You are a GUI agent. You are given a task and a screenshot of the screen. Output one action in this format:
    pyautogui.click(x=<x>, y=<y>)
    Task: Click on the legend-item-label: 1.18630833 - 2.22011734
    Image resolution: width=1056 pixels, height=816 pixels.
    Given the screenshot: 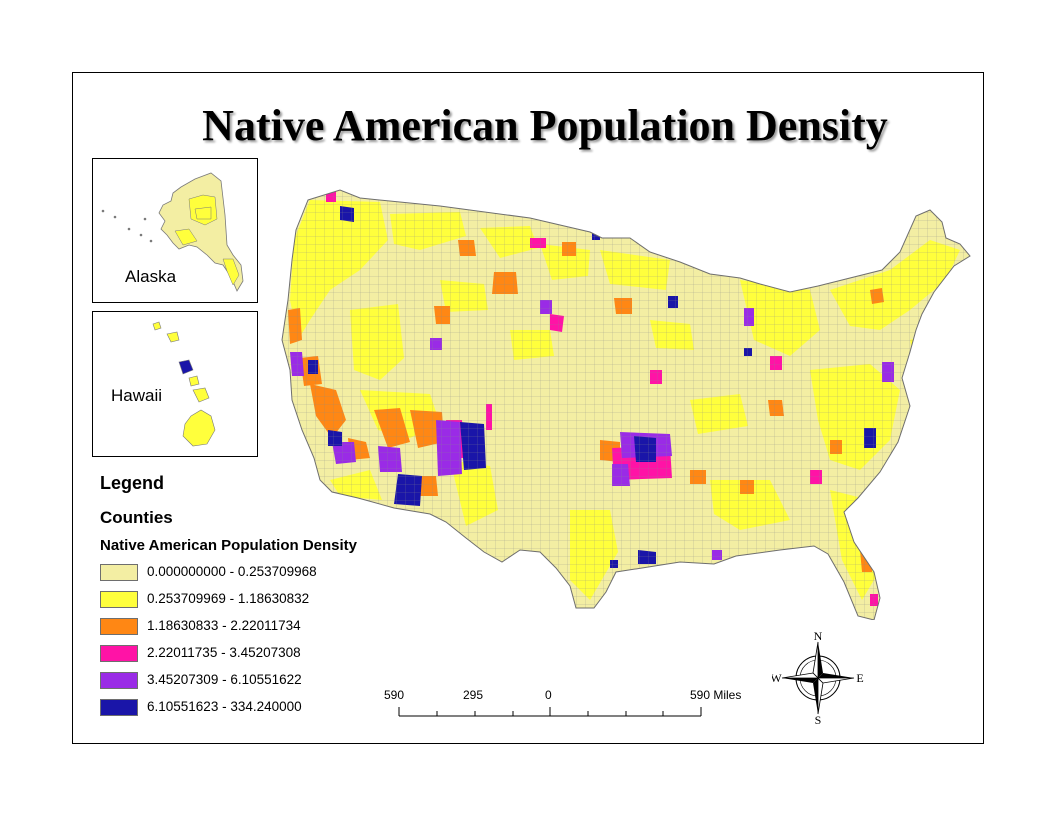 What is the action you would take?
    pyautogui.click(x=224, y=625)
    